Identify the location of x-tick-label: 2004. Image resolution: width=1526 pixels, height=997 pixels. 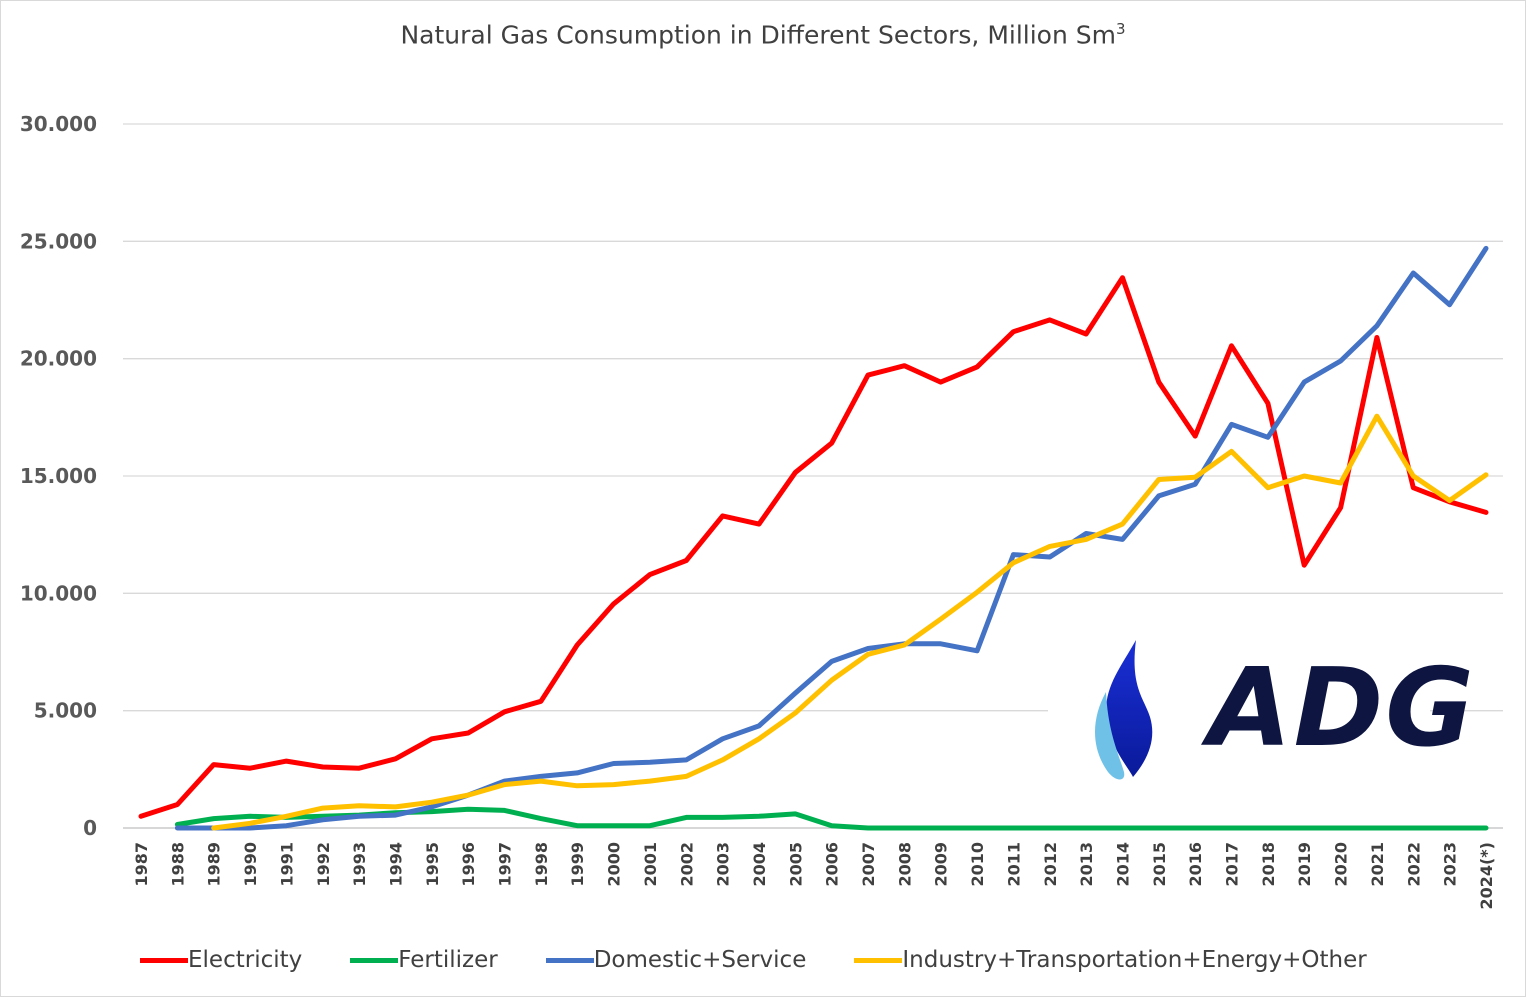
(759, 864).